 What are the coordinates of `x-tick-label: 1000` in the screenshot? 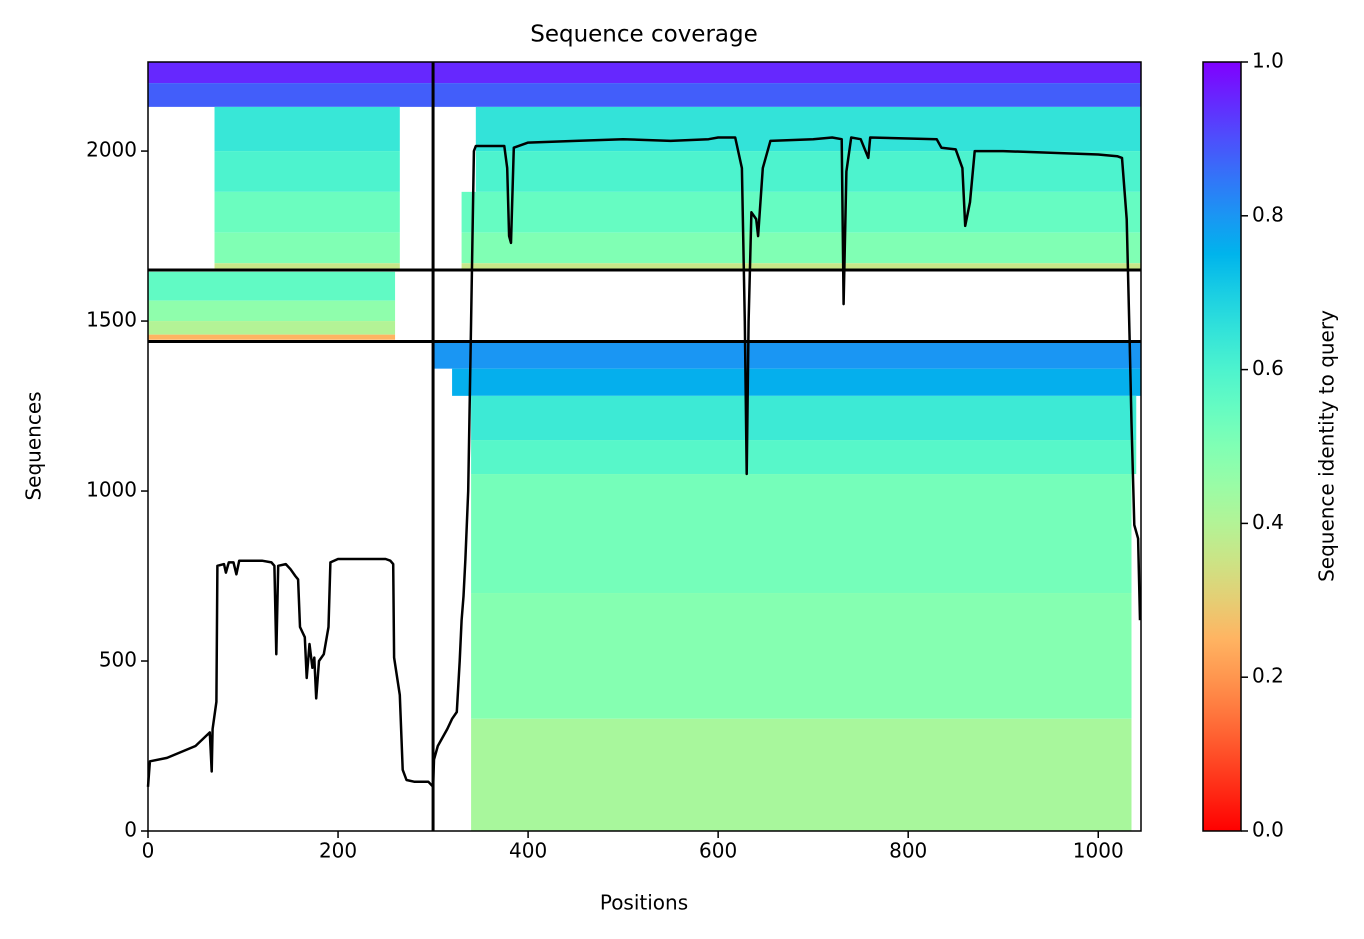 It's located at (1098, 851).